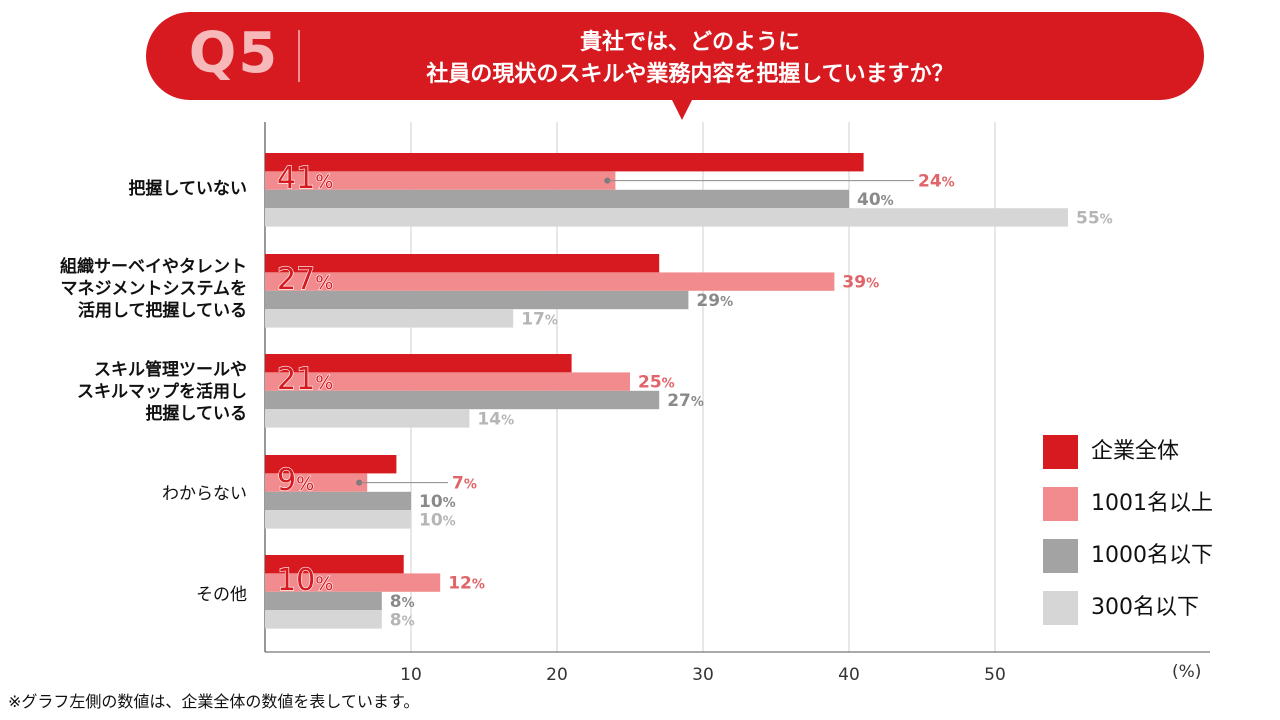 This screenshot has width=1280, height=720. Describe the element at coordinates (305, 178) in the screenshot. I see `overall-value-label: 41%` at that location.